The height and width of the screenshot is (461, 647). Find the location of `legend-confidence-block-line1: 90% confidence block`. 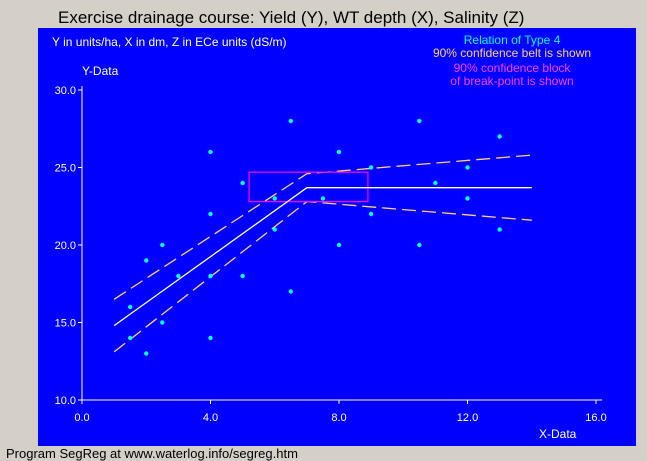

legend-confidence-block-line1: 90% confidence block is located at coordinates (513, 68).